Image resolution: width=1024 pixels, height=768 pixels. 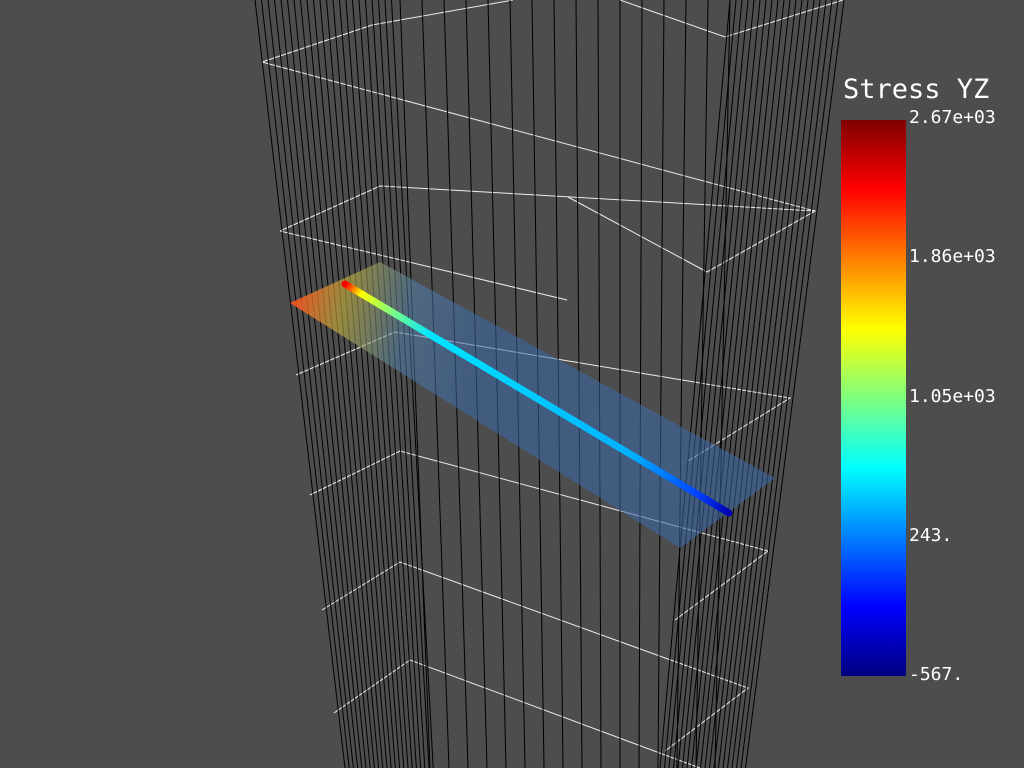 What do you see at coordinates (936, 674) in the screenshot?
I see `colorbar-tick-label: -567.` at bounding box center [936, 674].